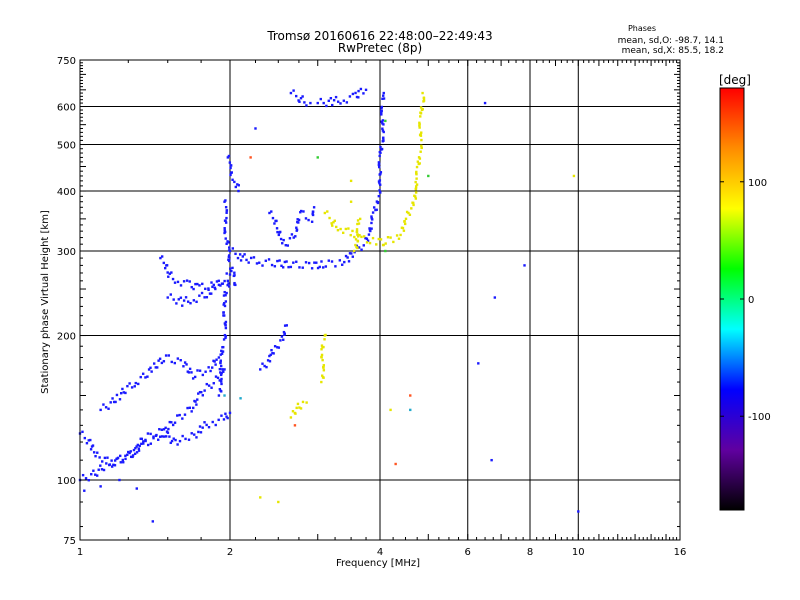 The image size is (800, 600). I want to click on y-tick-label: 300, so click(66, 252).